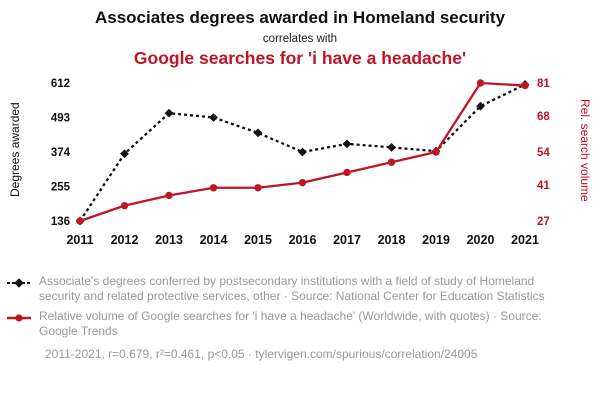  What do you see at coordinates (19, 318) in the screenshot?
I see `searches-series-marker-icon` at bounding box center [19, 318].